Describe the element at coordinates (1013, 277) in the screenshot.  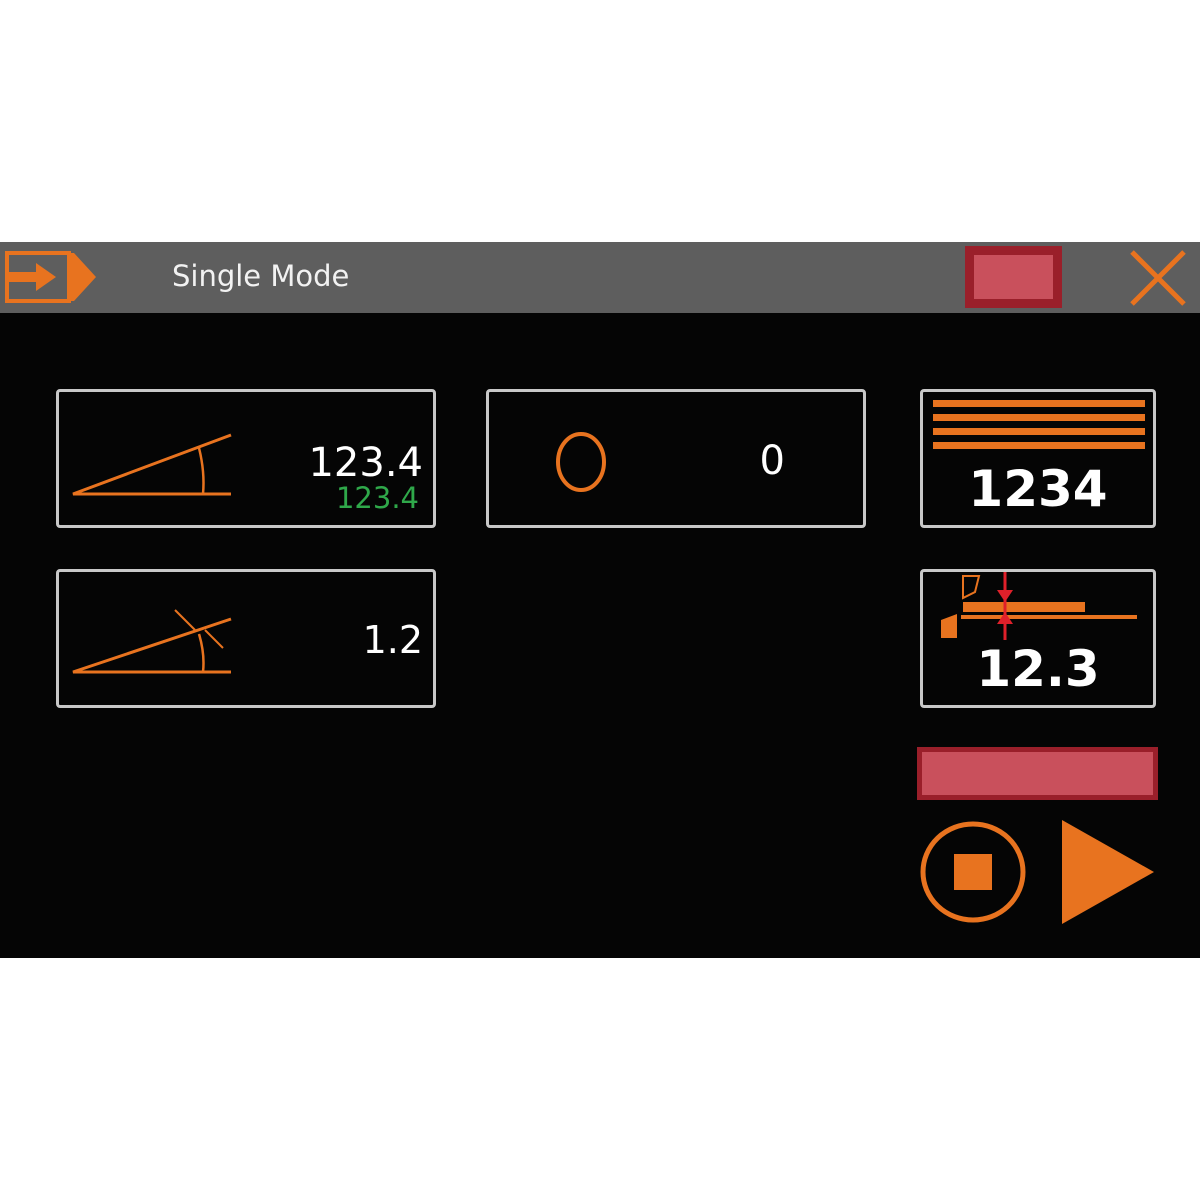
I see `status-indicator-button` at that location.